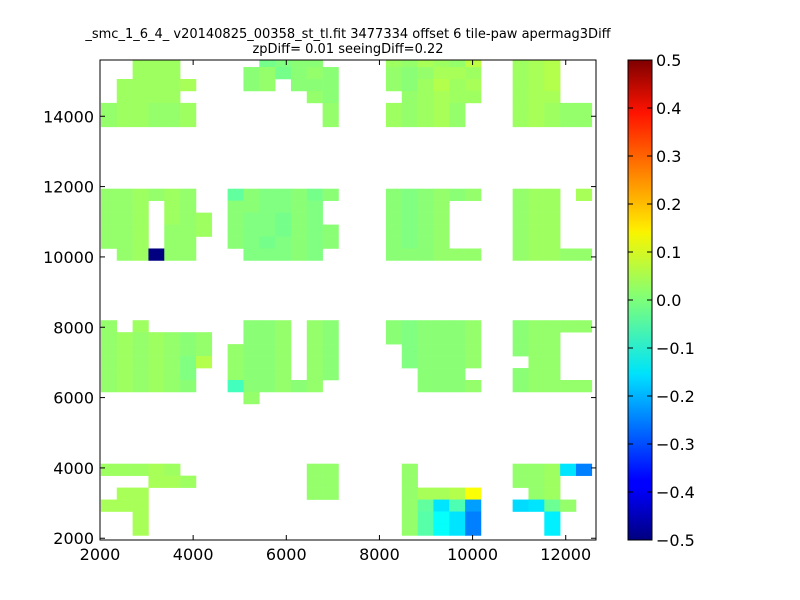  What do you see at coordinates (193, 554) in the screenshot?
I see `x-tick-label: 4000` at bounding box center [193, 554].